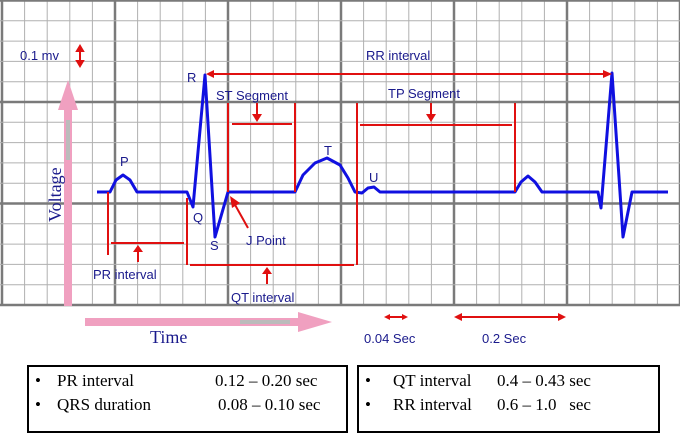 The image size is (680, 439). I want to click on item-value: 0.6 – 1.0 sec, so click(544, 404).